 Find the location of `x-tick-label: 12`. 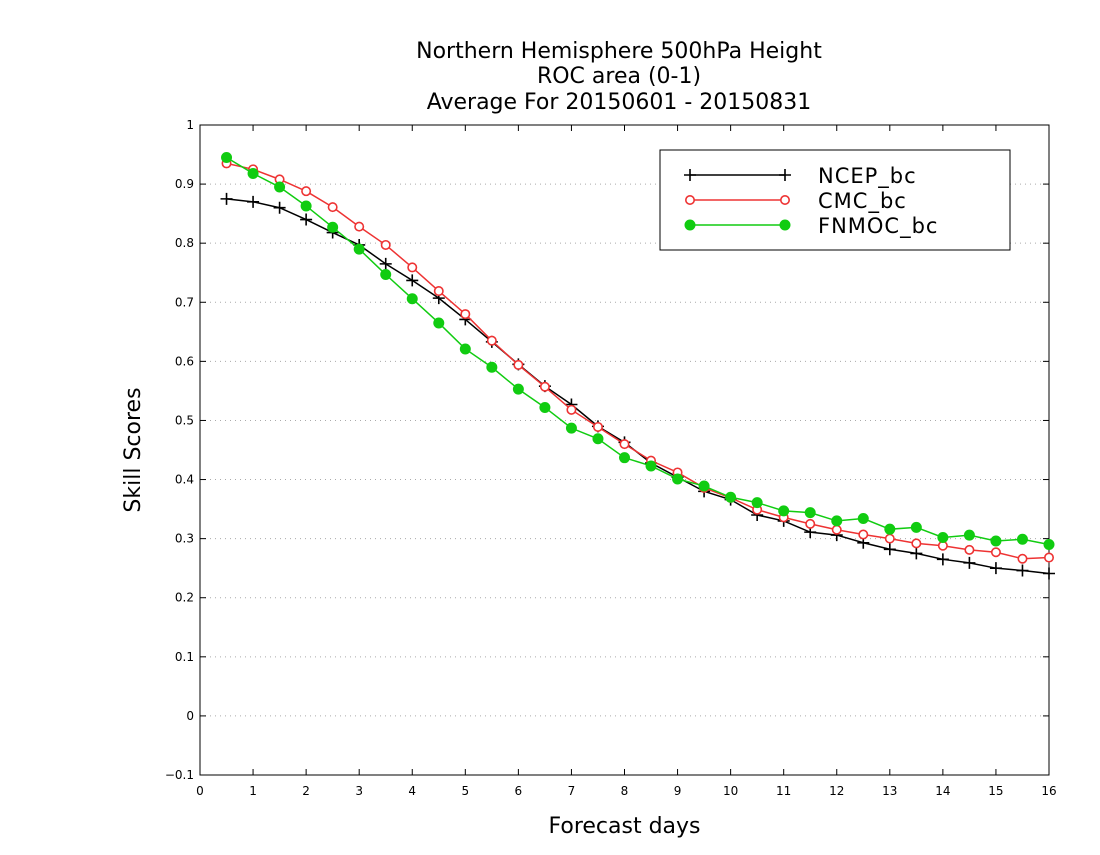

x-tick-label: 12 is located at coordinates (836, 791).